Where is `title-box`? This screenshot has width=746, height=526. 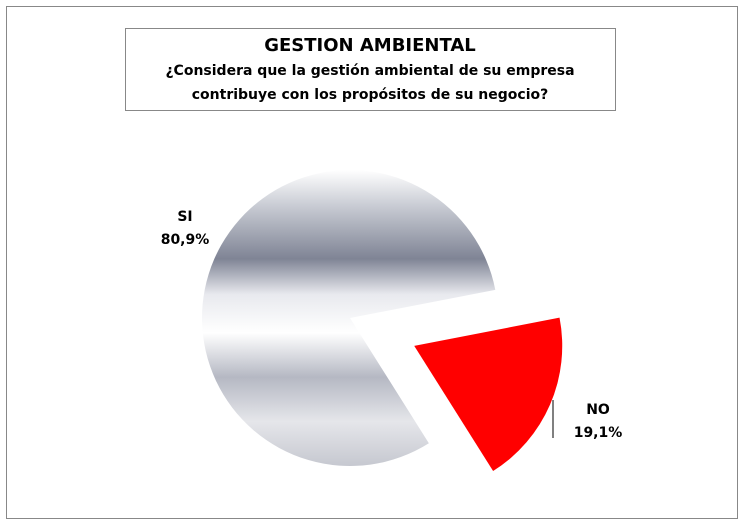
title-box is located at coordinates (370, 69).